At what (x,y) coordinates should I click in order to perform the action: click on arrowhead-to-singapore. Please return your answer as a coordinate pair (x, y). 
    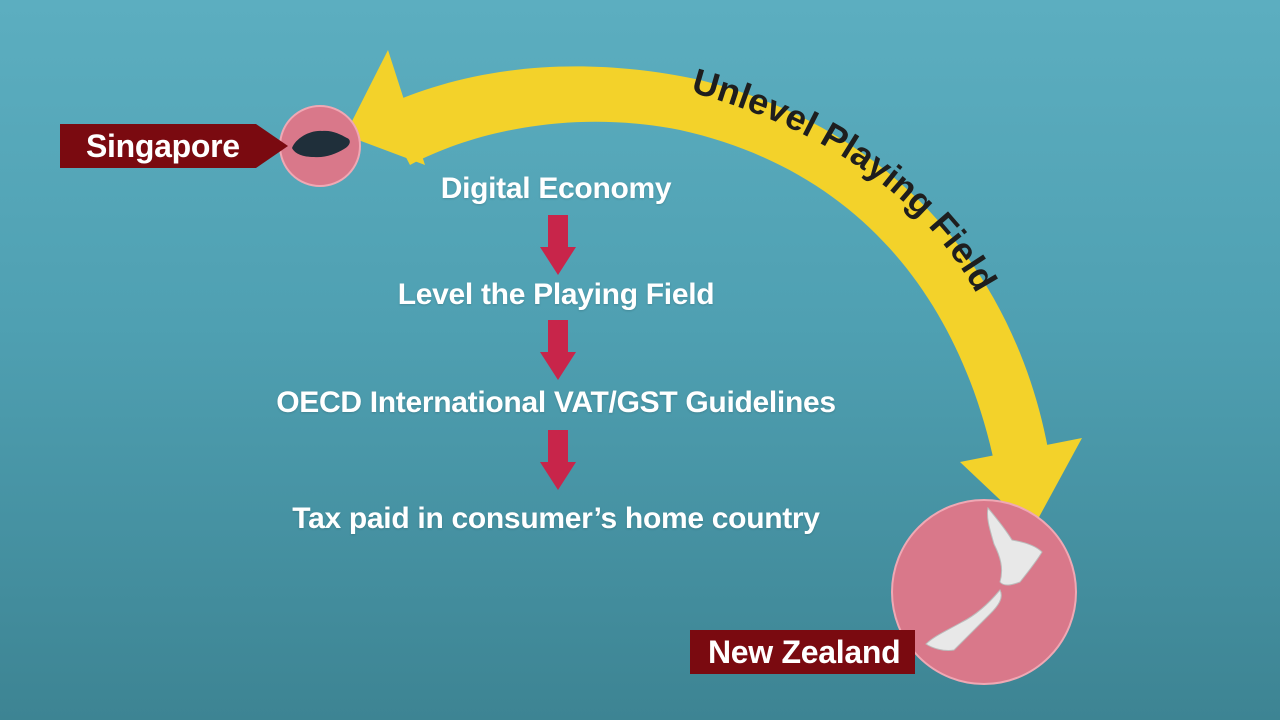
    Looking at the image, I should click on (385, 107).